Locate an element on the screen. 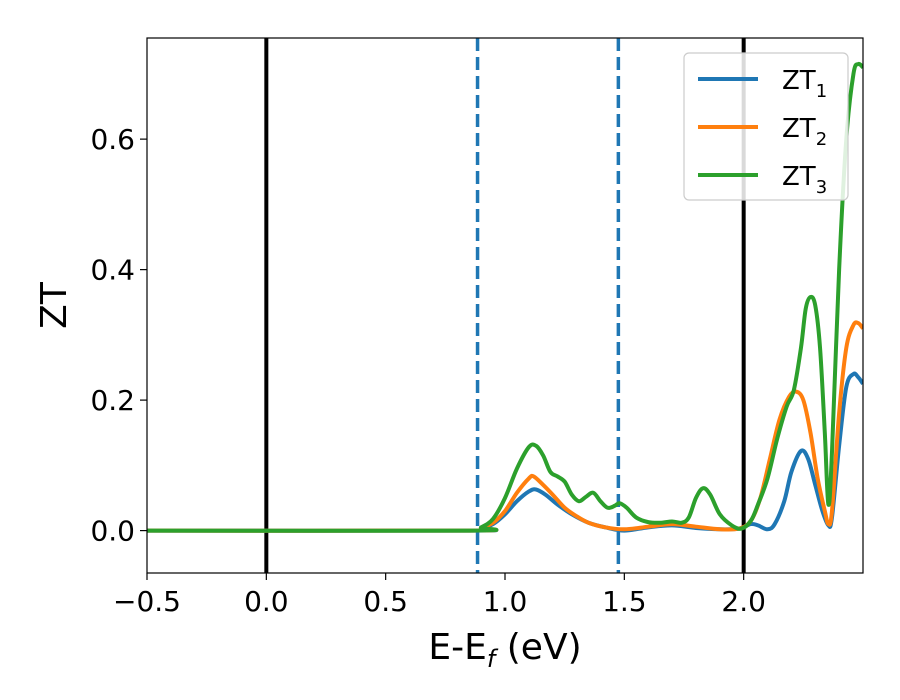 The width and height of the screenshot is (900, 700). y-tick-label: 0.0 is located at coordinates (112, 531).